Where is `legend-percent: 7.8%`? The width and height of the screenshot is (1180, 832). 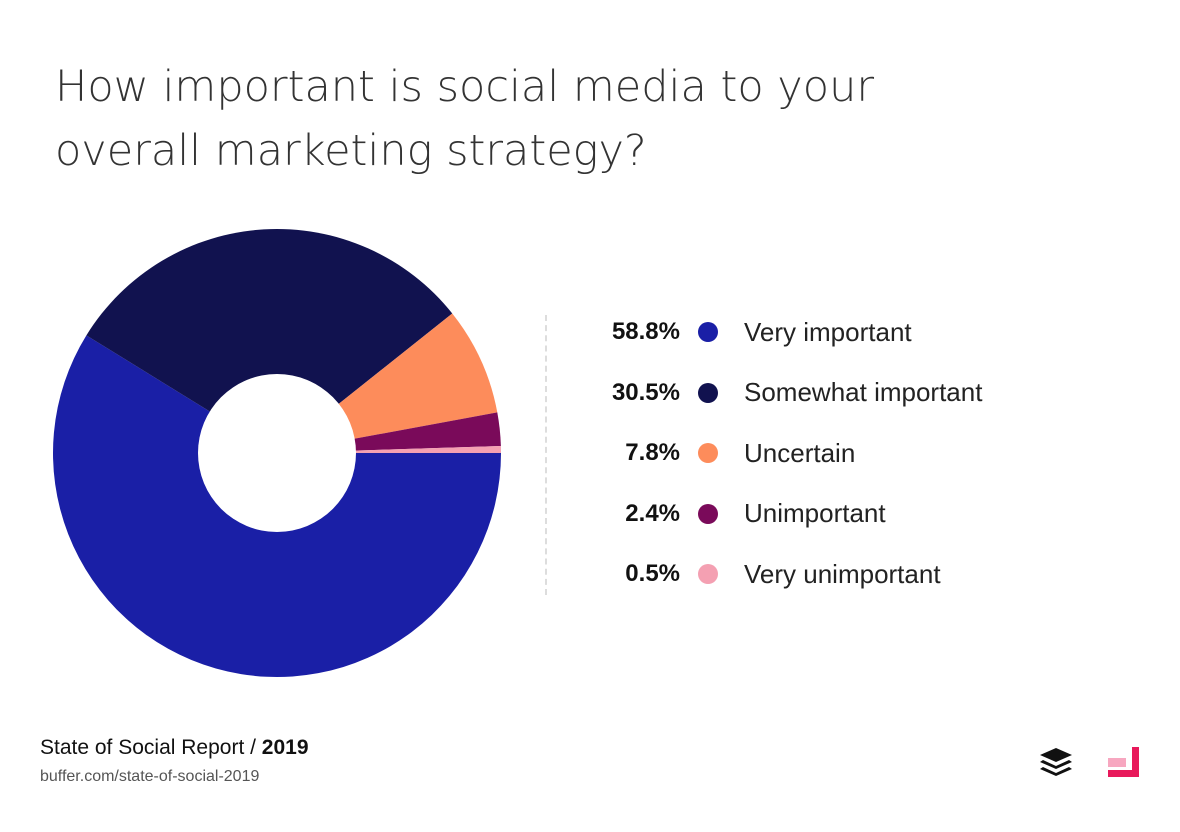
legend-percent: 7.8% is located at coordinates (652, 453).